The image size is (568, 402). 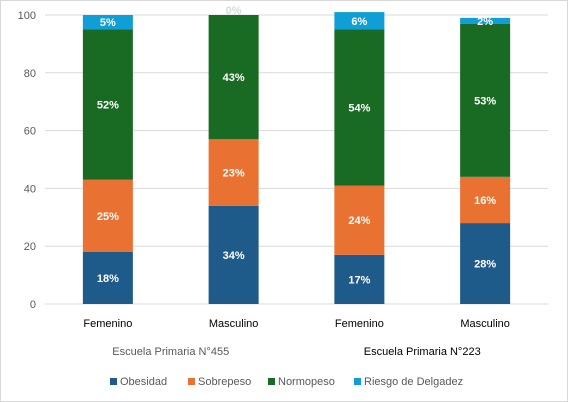 What do you see at coordinates (30, 74) in the screenshot?
I see `y-tick-label: 80` at bounding box center [30, 74].